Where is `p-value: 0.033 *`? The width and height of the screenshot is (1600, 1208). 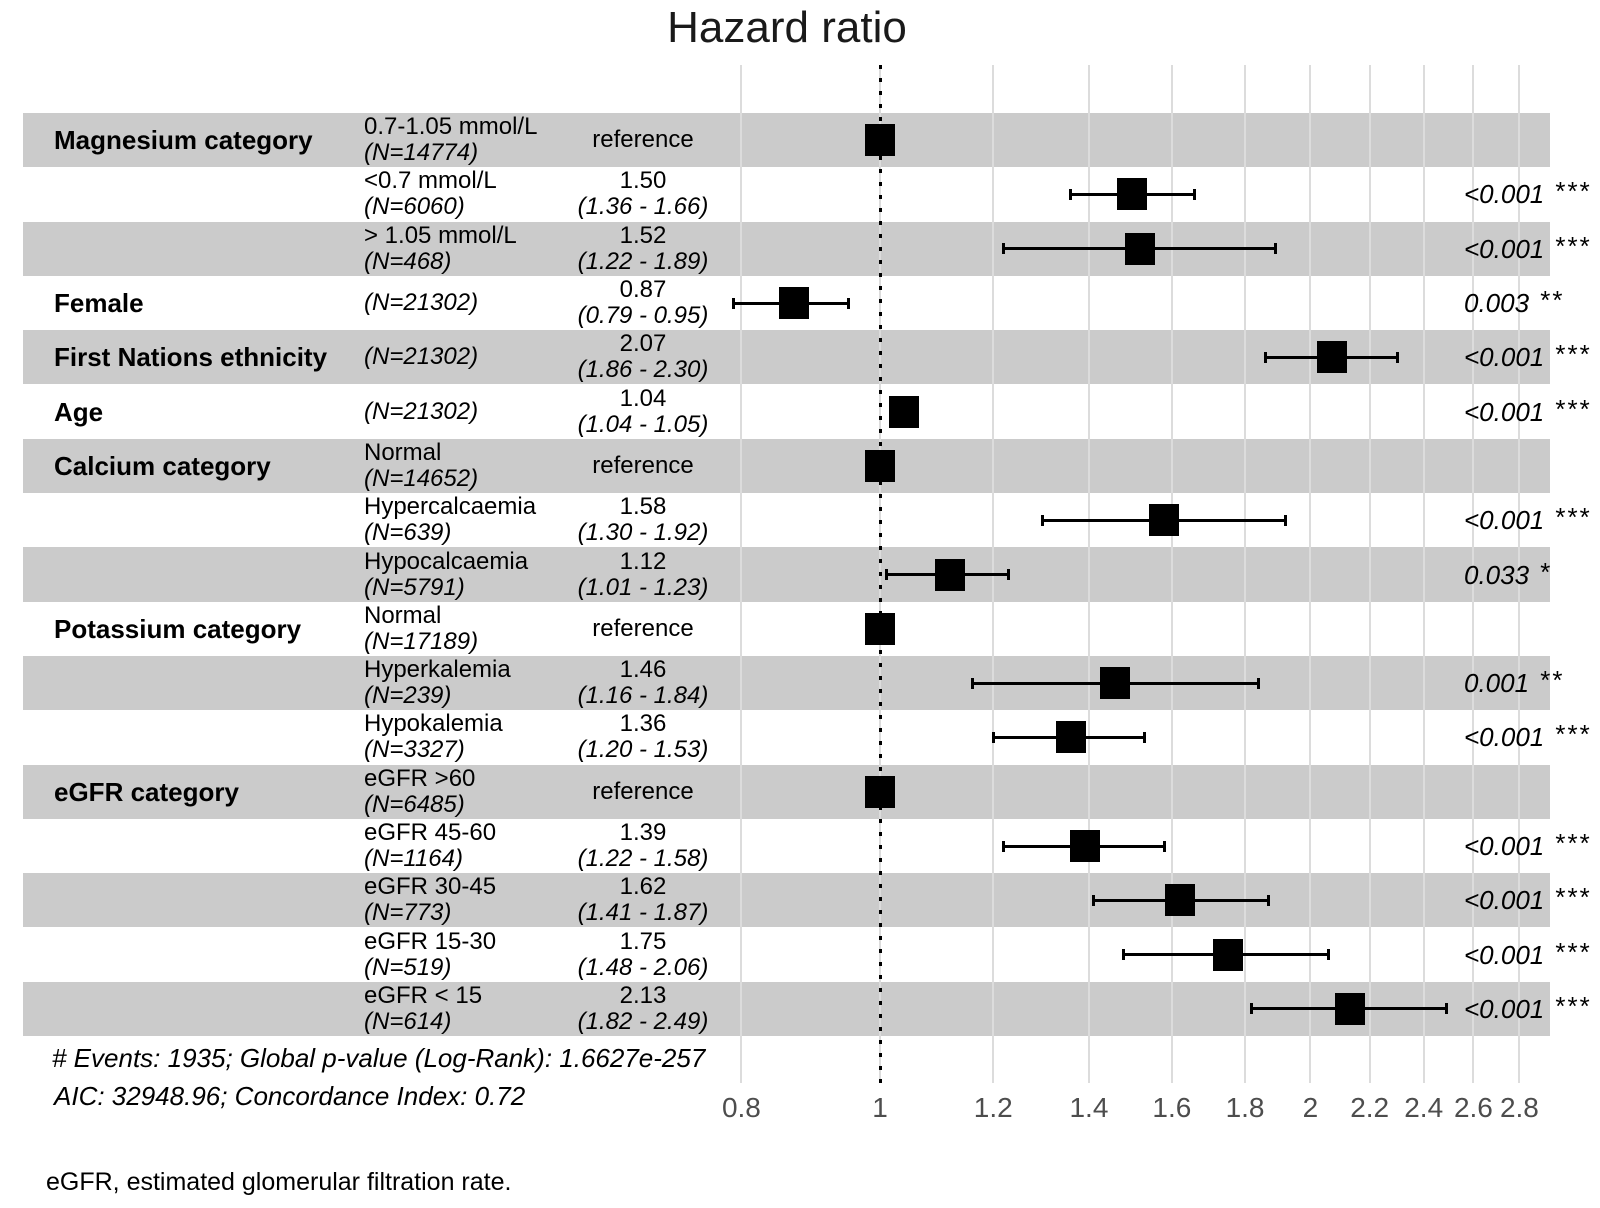 p-value: 0.033 * is located at coordinates (1507, 574).